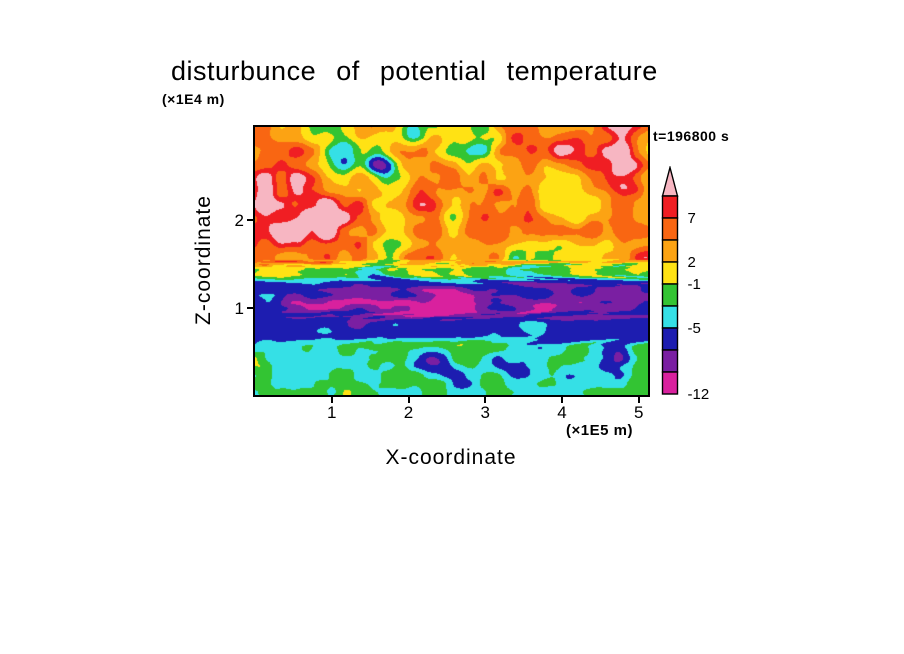 The width and height of the screenshot is (904, 654). What do you see at coordinates (193, 99) in the screenshot?
I see `y-axis-unit-label: (×1E4 m)` at bounding box center [193, 99].